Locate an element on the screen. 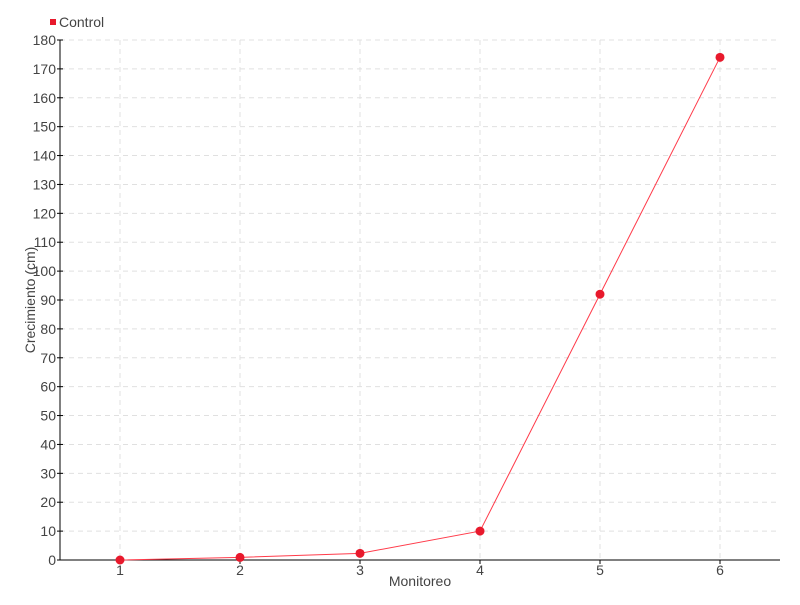 Image resolution: width=800 pixels, height=605 pixels. y-tick-label: 80 is located at coordinates (48, 329).